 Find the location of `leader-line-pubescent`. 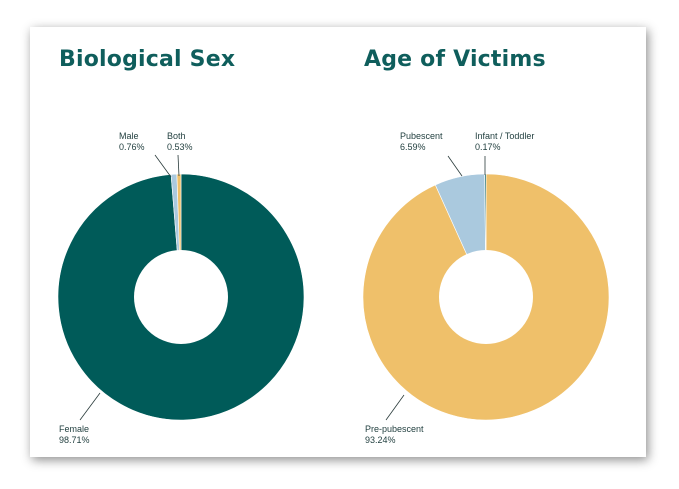

leader-line-pubescent is located at coordinates (455, 166).